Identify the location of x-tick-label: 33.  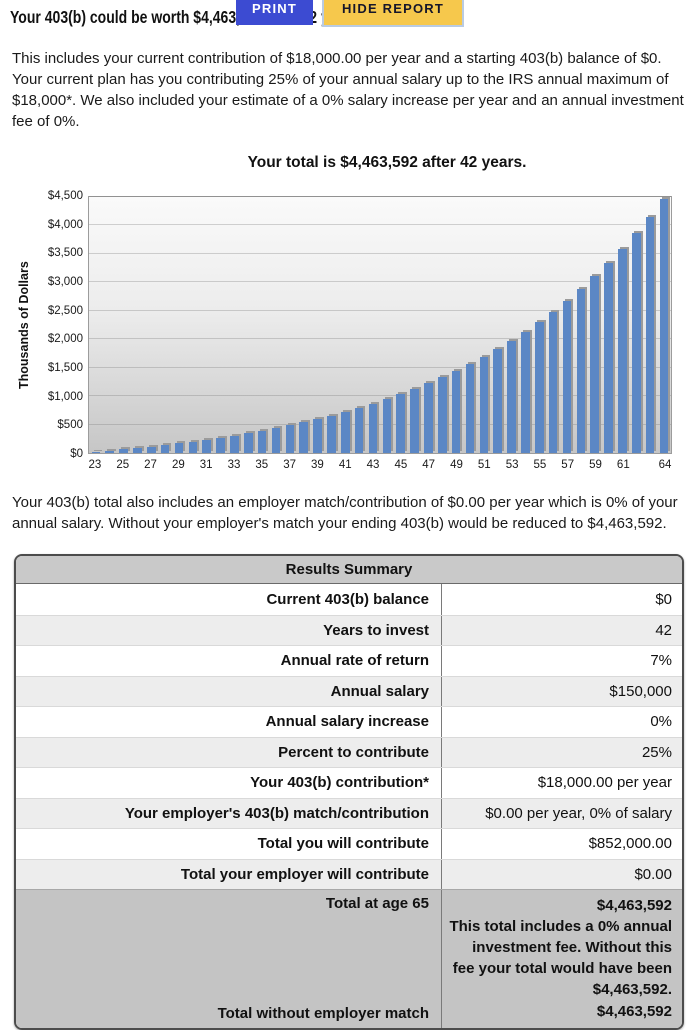
(234, 465).